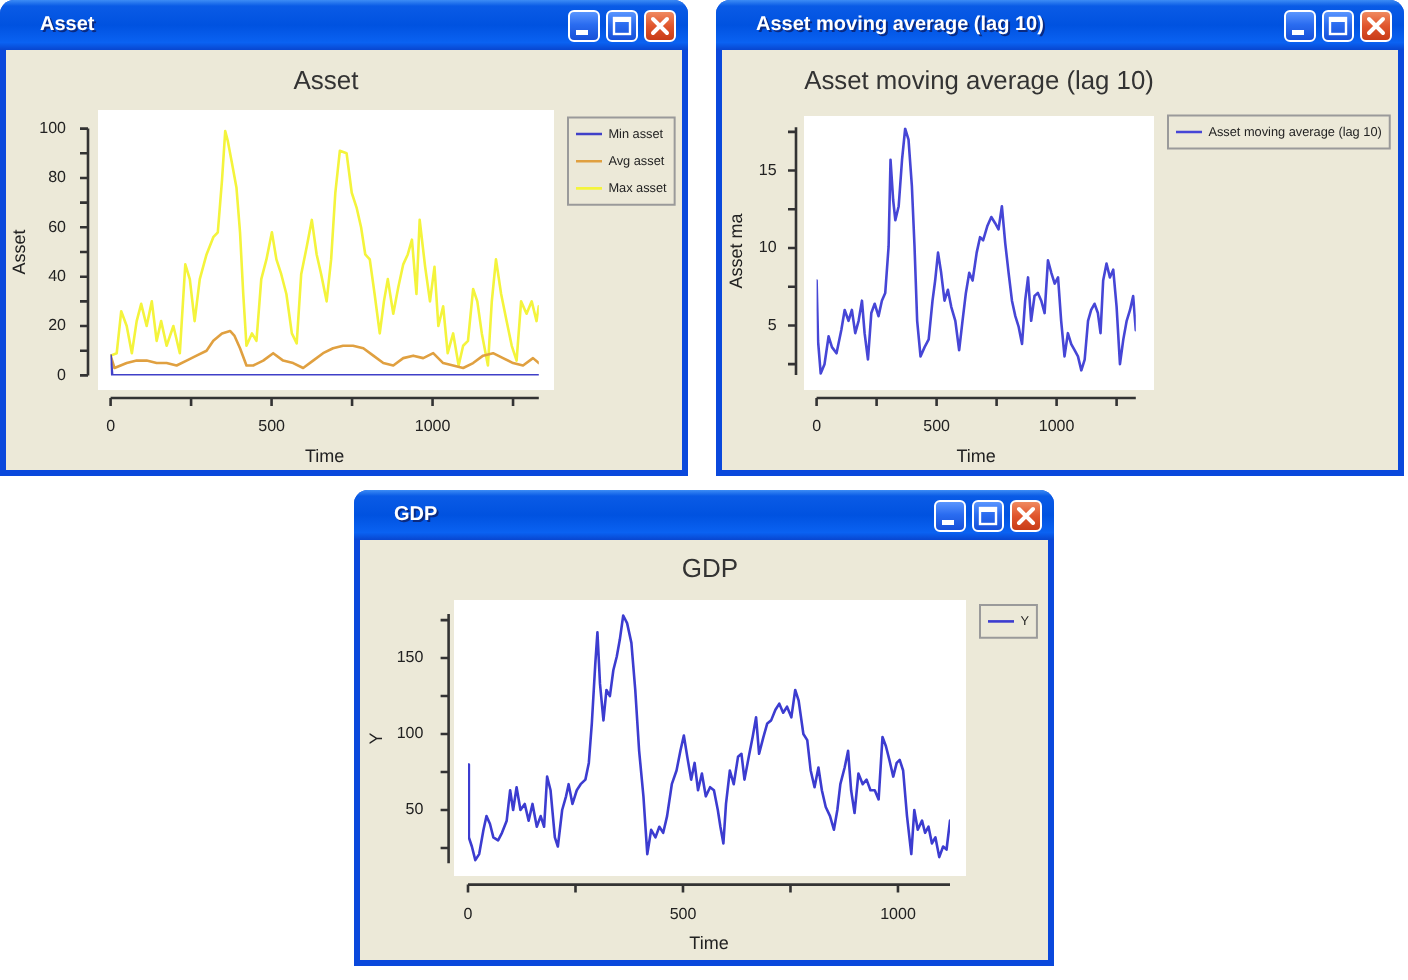 This screenshot has height=980, width=1408. I want to click on y-axis-title: Asset, so click(18, 251).